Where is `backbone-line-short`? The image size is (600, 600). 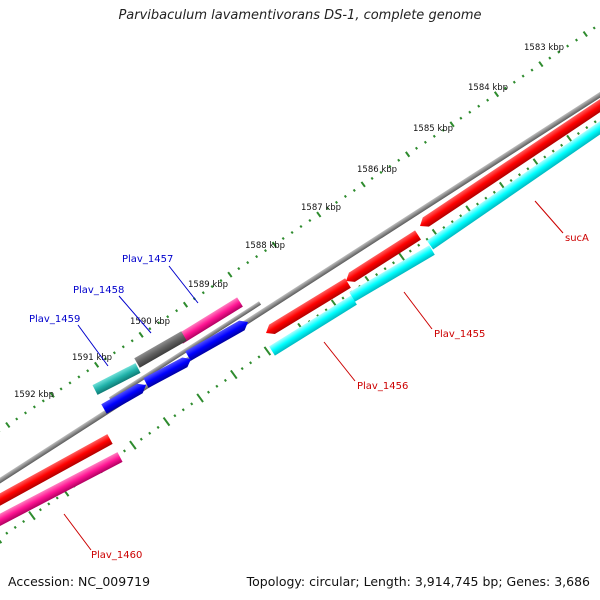 backbone-line-short is located at coordinates (185, 351).